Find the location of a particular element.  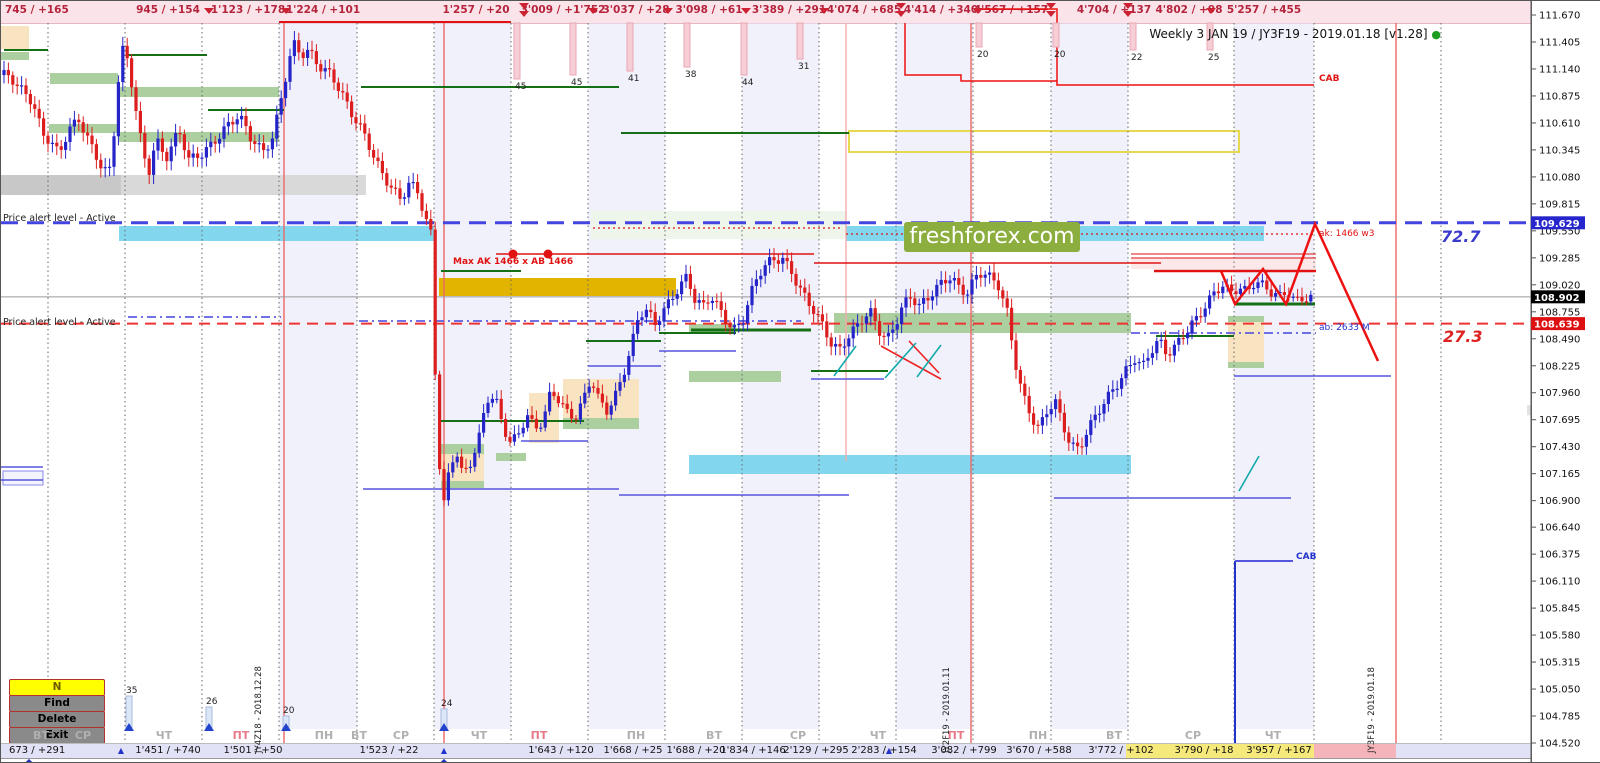

bottom-value-cell: 1'668 / +25 is located at coordinates (633, 750).